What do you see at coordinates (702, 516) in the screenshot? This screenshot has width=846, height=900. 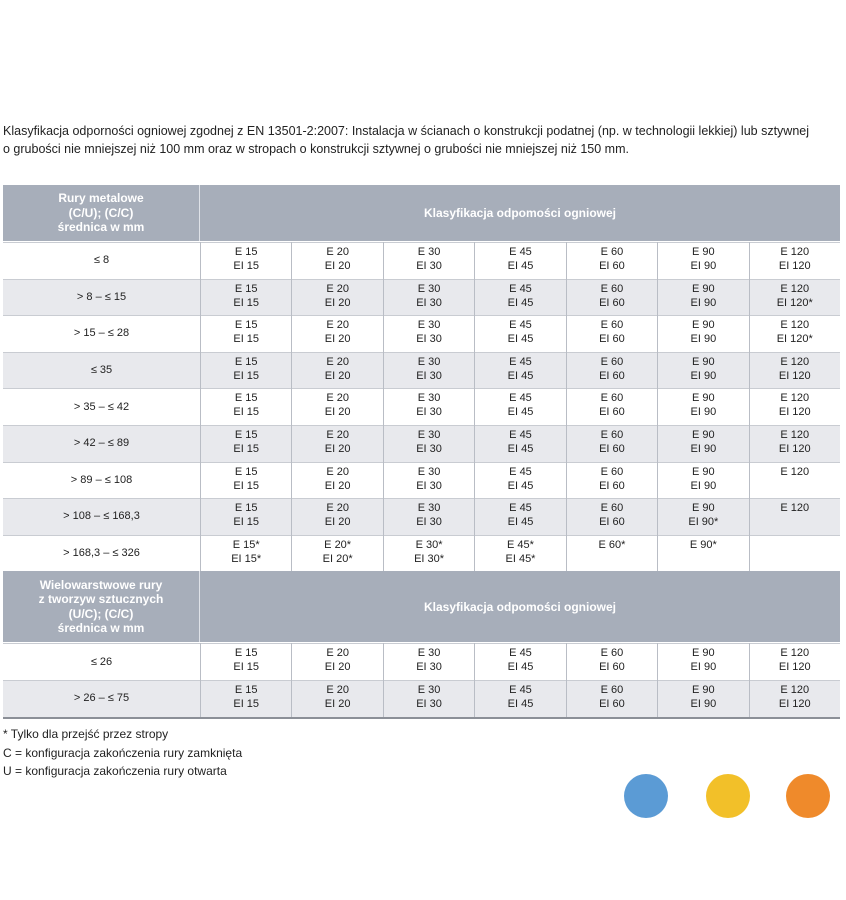 I see `class-cell: E 90 EI 90*` at bounding box center [702, 516].